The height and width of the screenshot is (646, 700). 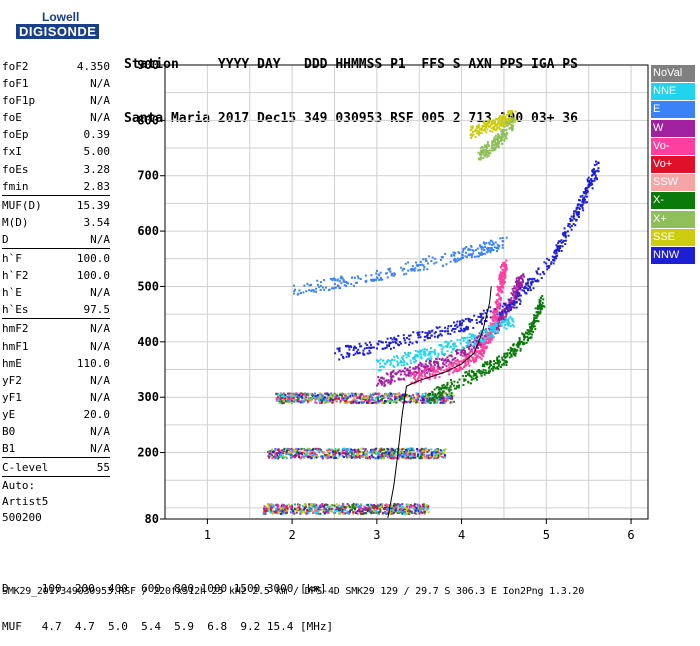 What do you see at coordinates (56, 448) in the screenshot?
I see `param-row: B1 N/A` at bounding box center [56, 448].